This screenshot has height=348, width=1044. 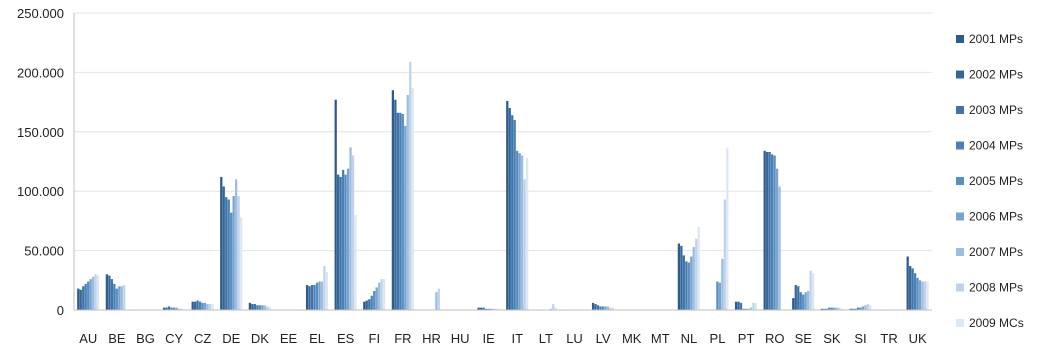 What do you see at coordinates (689, 338) in the screenshot?
I see `x-tick-label: NL` at bounding box center [689, 338].